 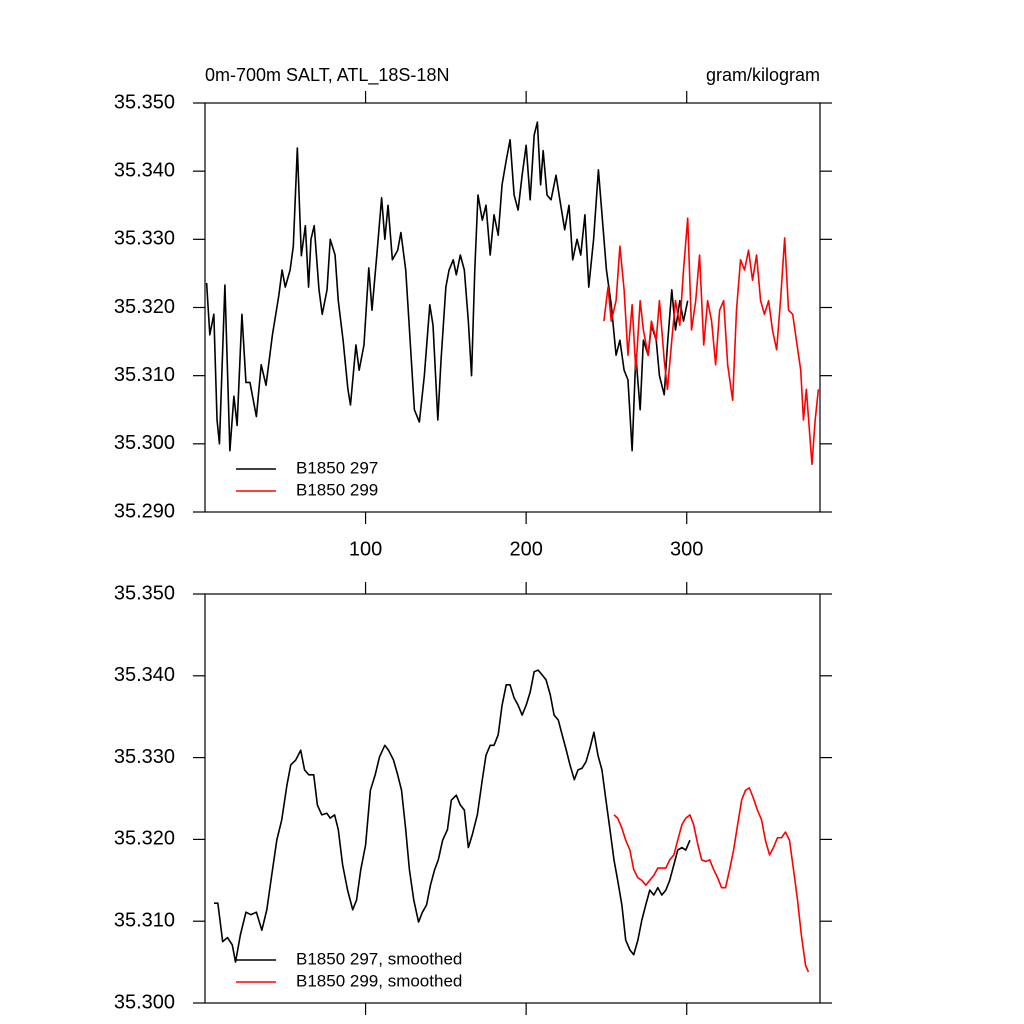 I want to click on legend-label: B1850 299, smoothed, so click(x=379, y=980).